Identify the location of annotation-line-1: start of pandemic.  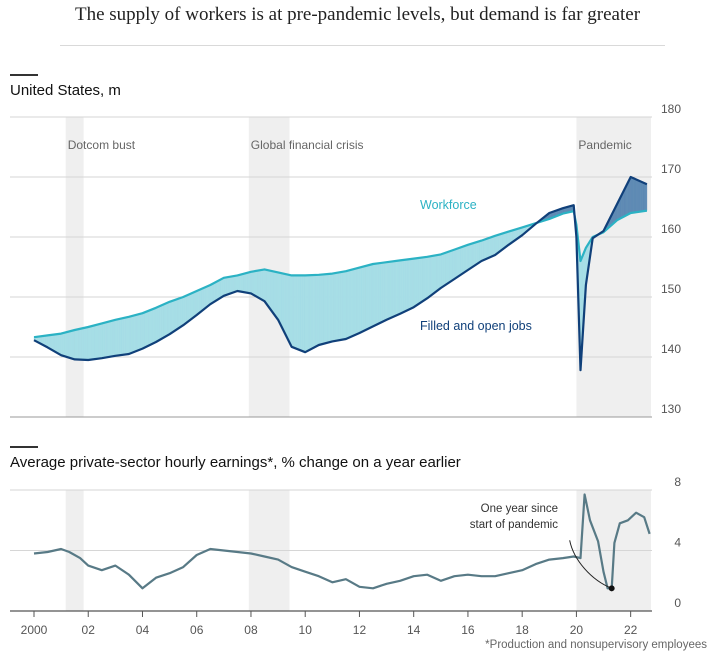
(514, 525).